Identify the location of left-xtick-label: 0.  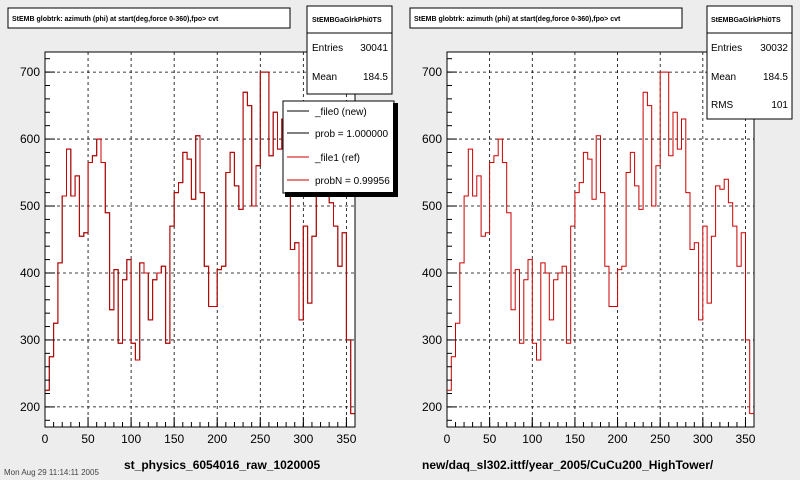
(45, 439).